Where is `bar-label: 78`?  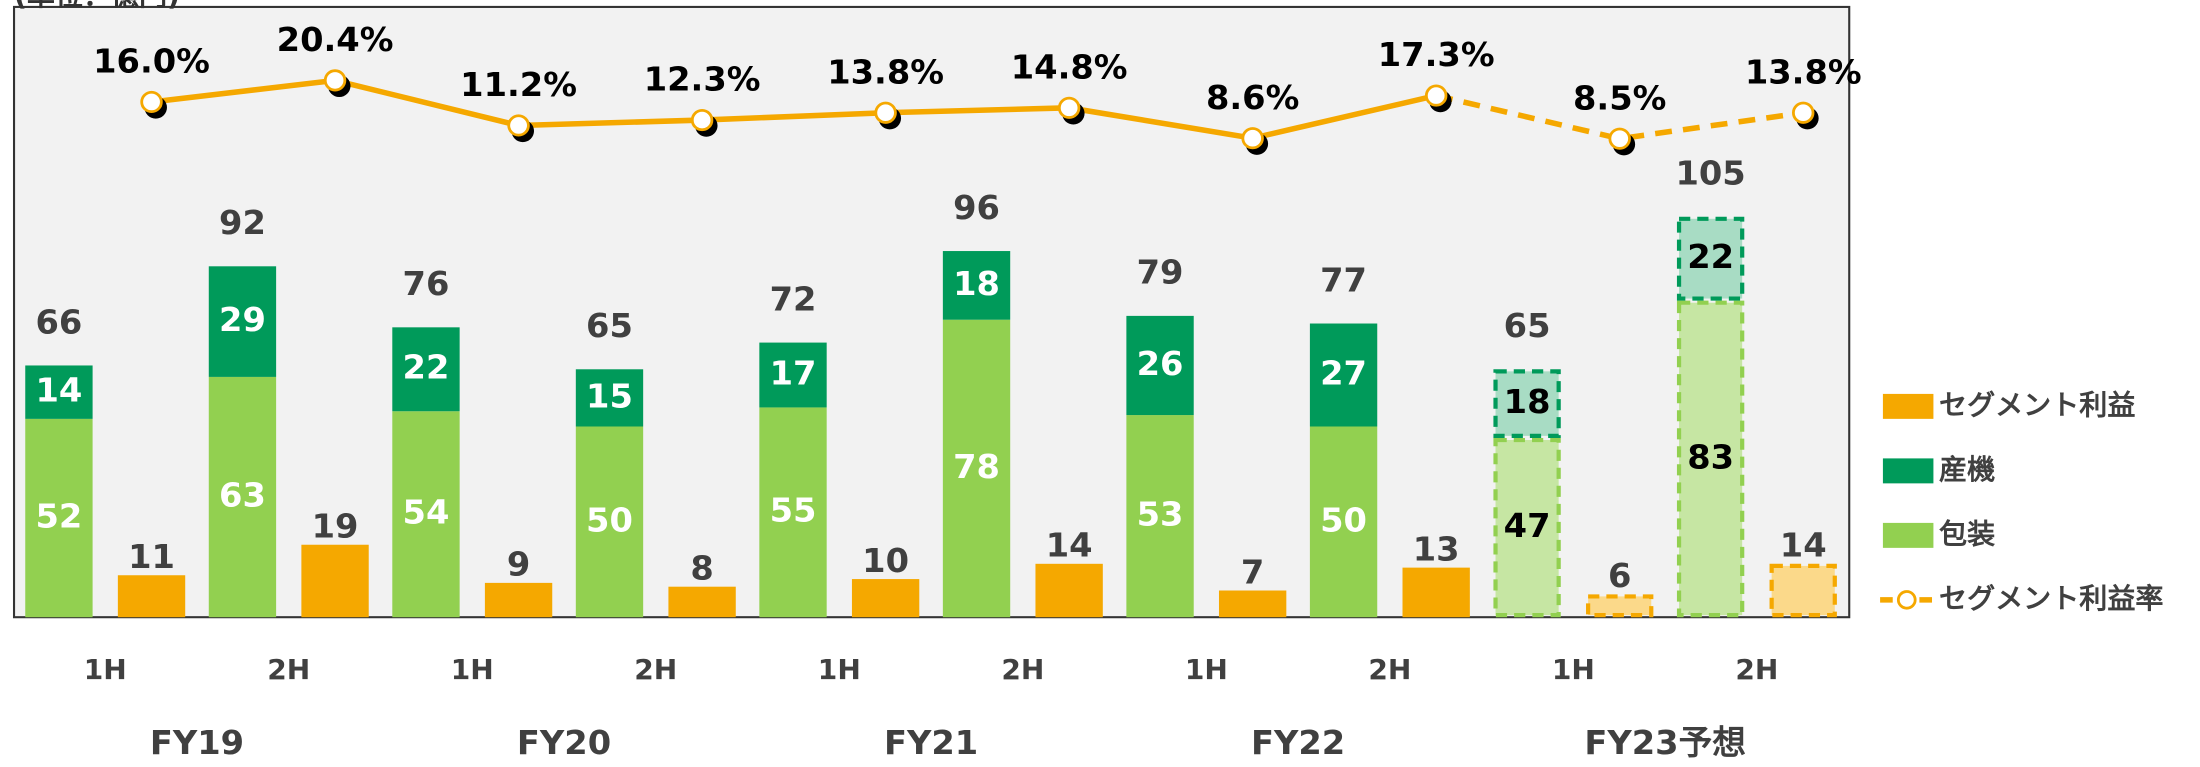
bar-label: 78 is located at coordinates (976, 466).